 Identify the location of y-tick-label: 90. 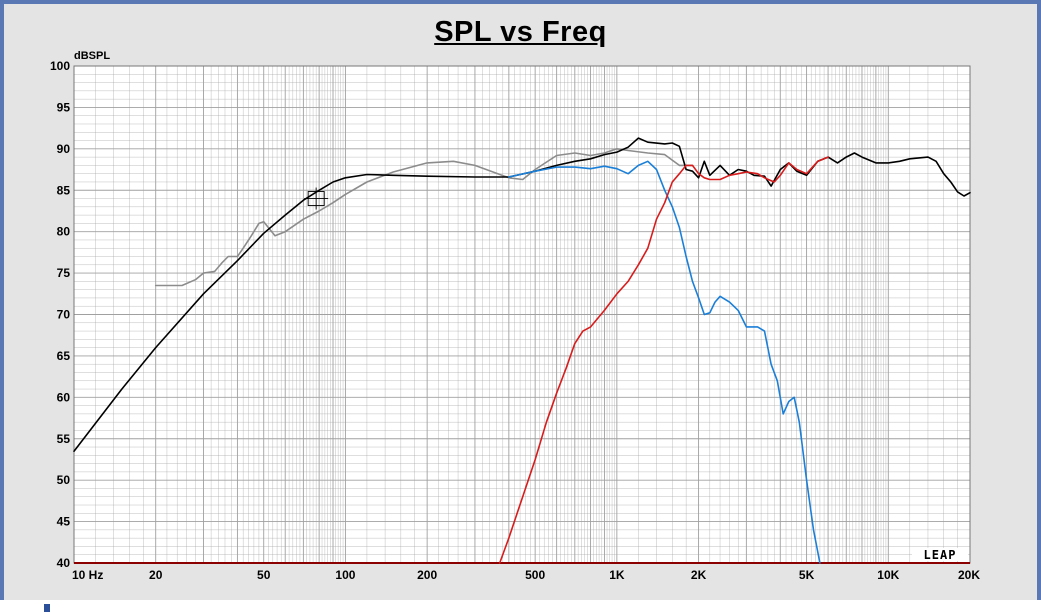
(64, 149).